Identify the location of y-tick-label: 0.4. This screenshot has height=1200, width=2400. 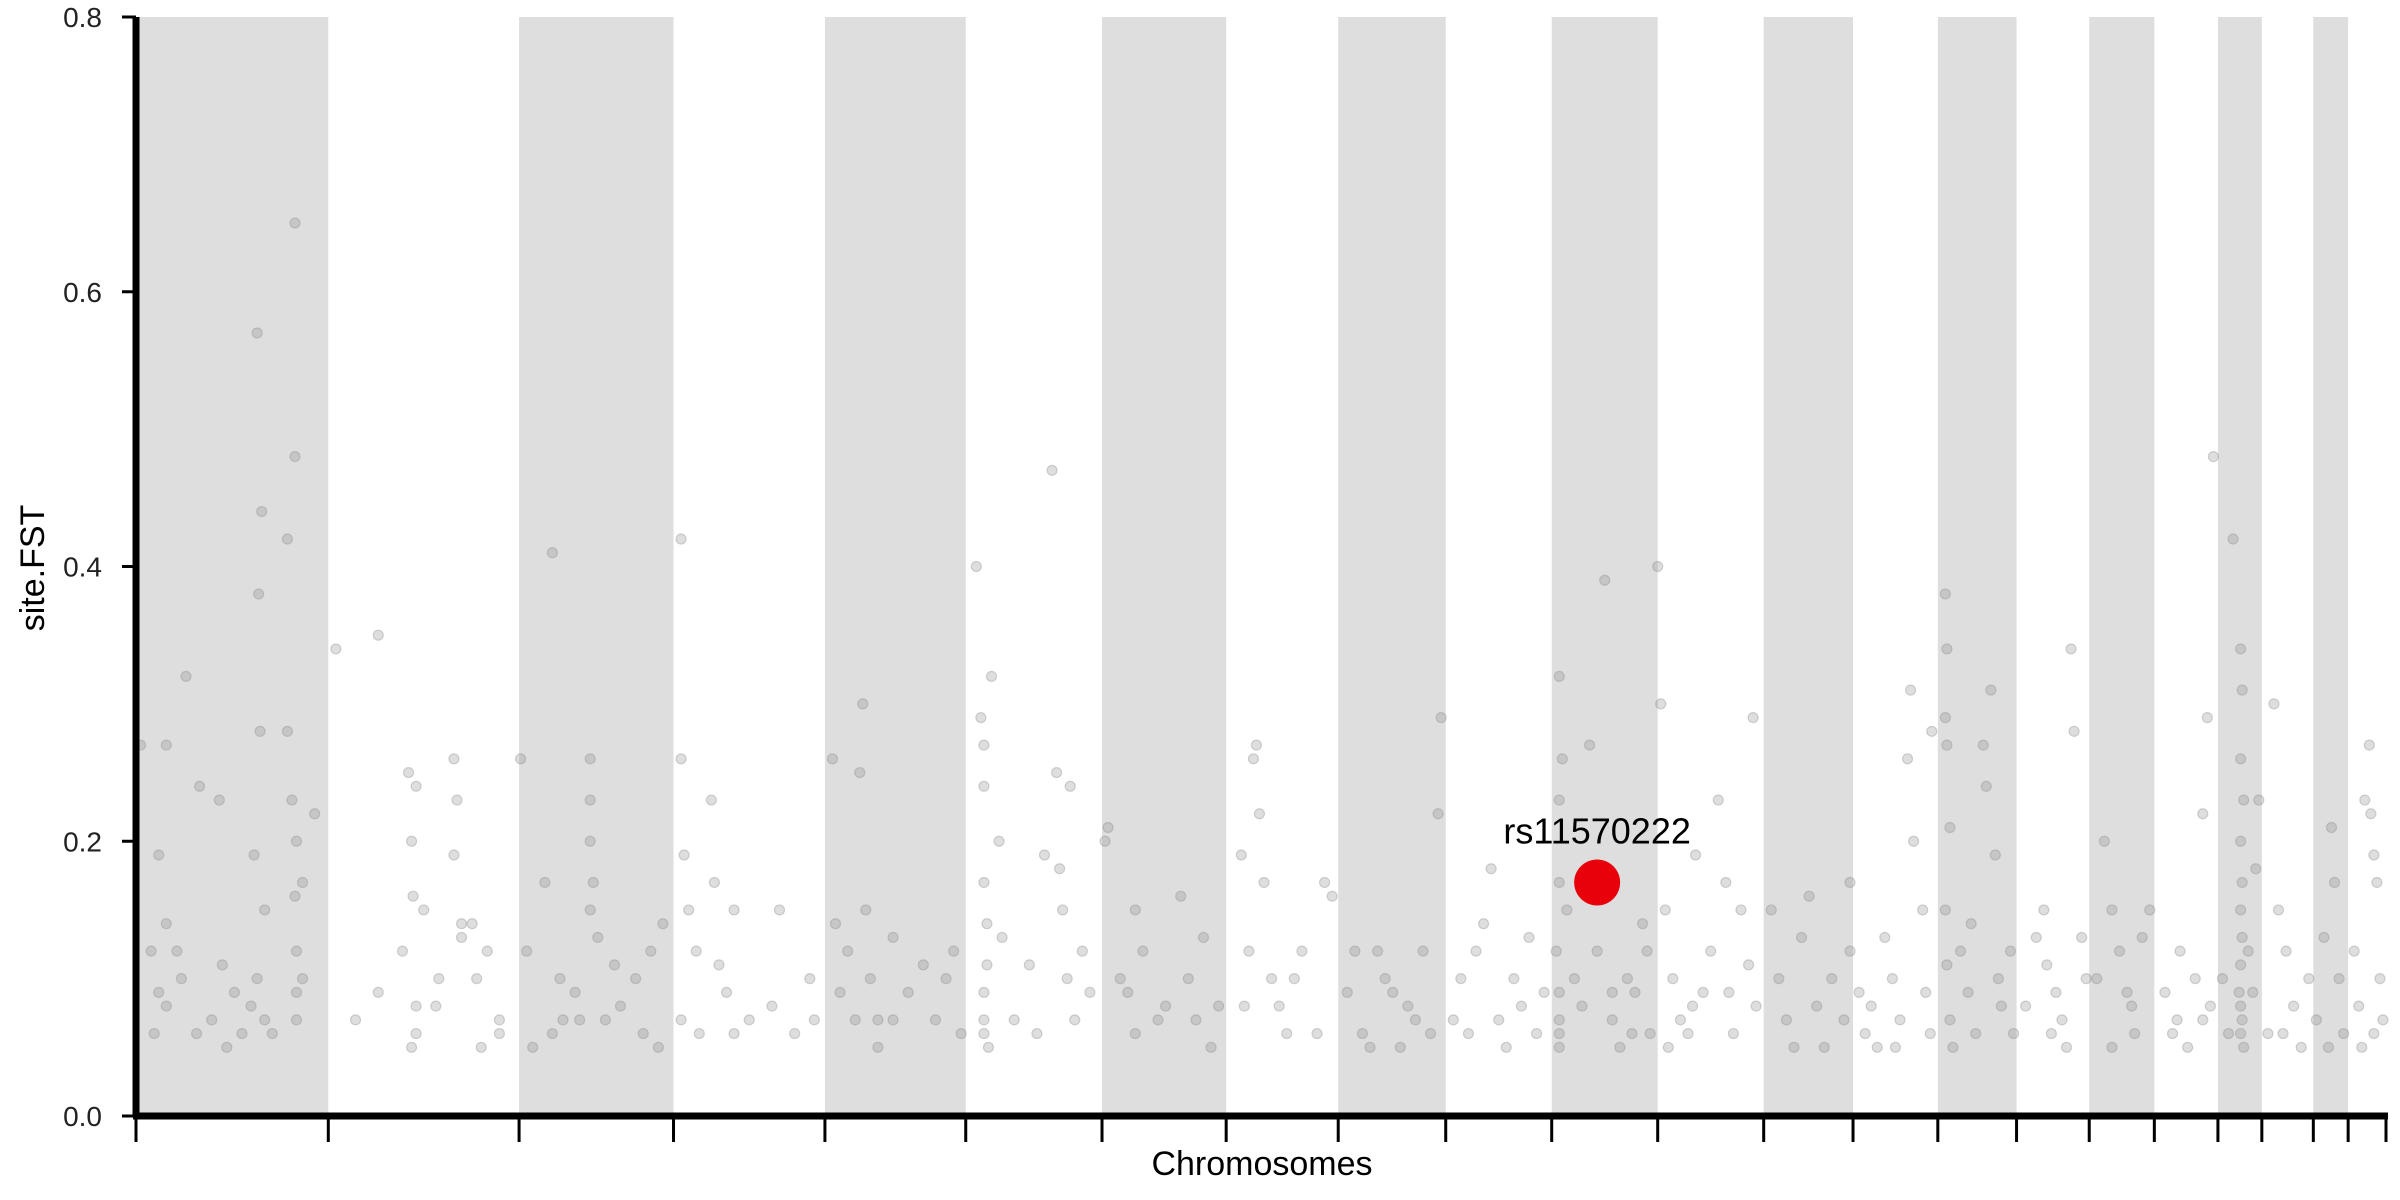
(82, 567).